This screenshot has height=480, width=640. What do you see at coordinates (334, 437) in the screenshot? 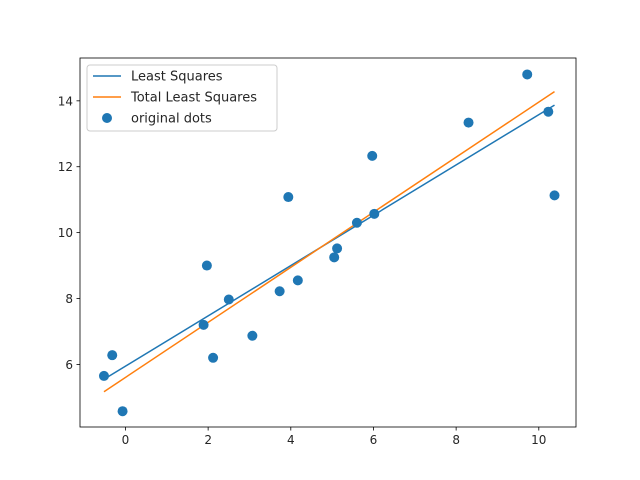
I see `x-axis: 0 2 4 6 8 10` at bounding box center [334, 437].